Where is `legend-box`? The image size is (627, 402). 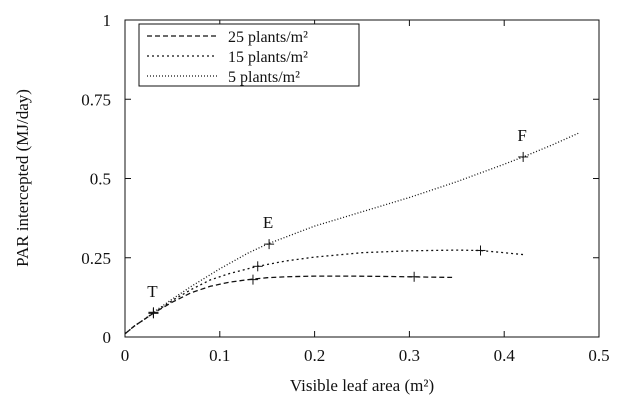
legend-box is located at coordinates (249, 55).